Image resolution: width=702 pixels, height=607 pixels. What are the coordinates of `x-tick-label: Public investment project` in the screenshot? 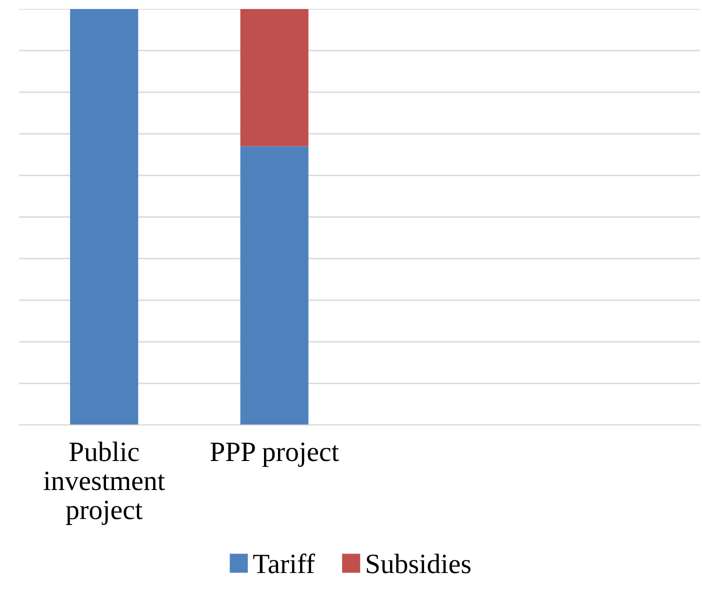 It's located at (104, 483).